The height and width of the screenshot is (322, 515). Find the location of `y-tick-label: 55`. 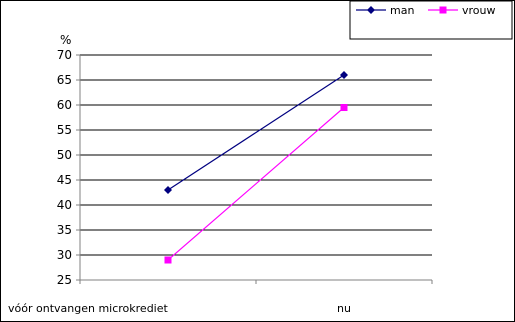

y-tick-label: 55 is located at coordinates (64, 130).